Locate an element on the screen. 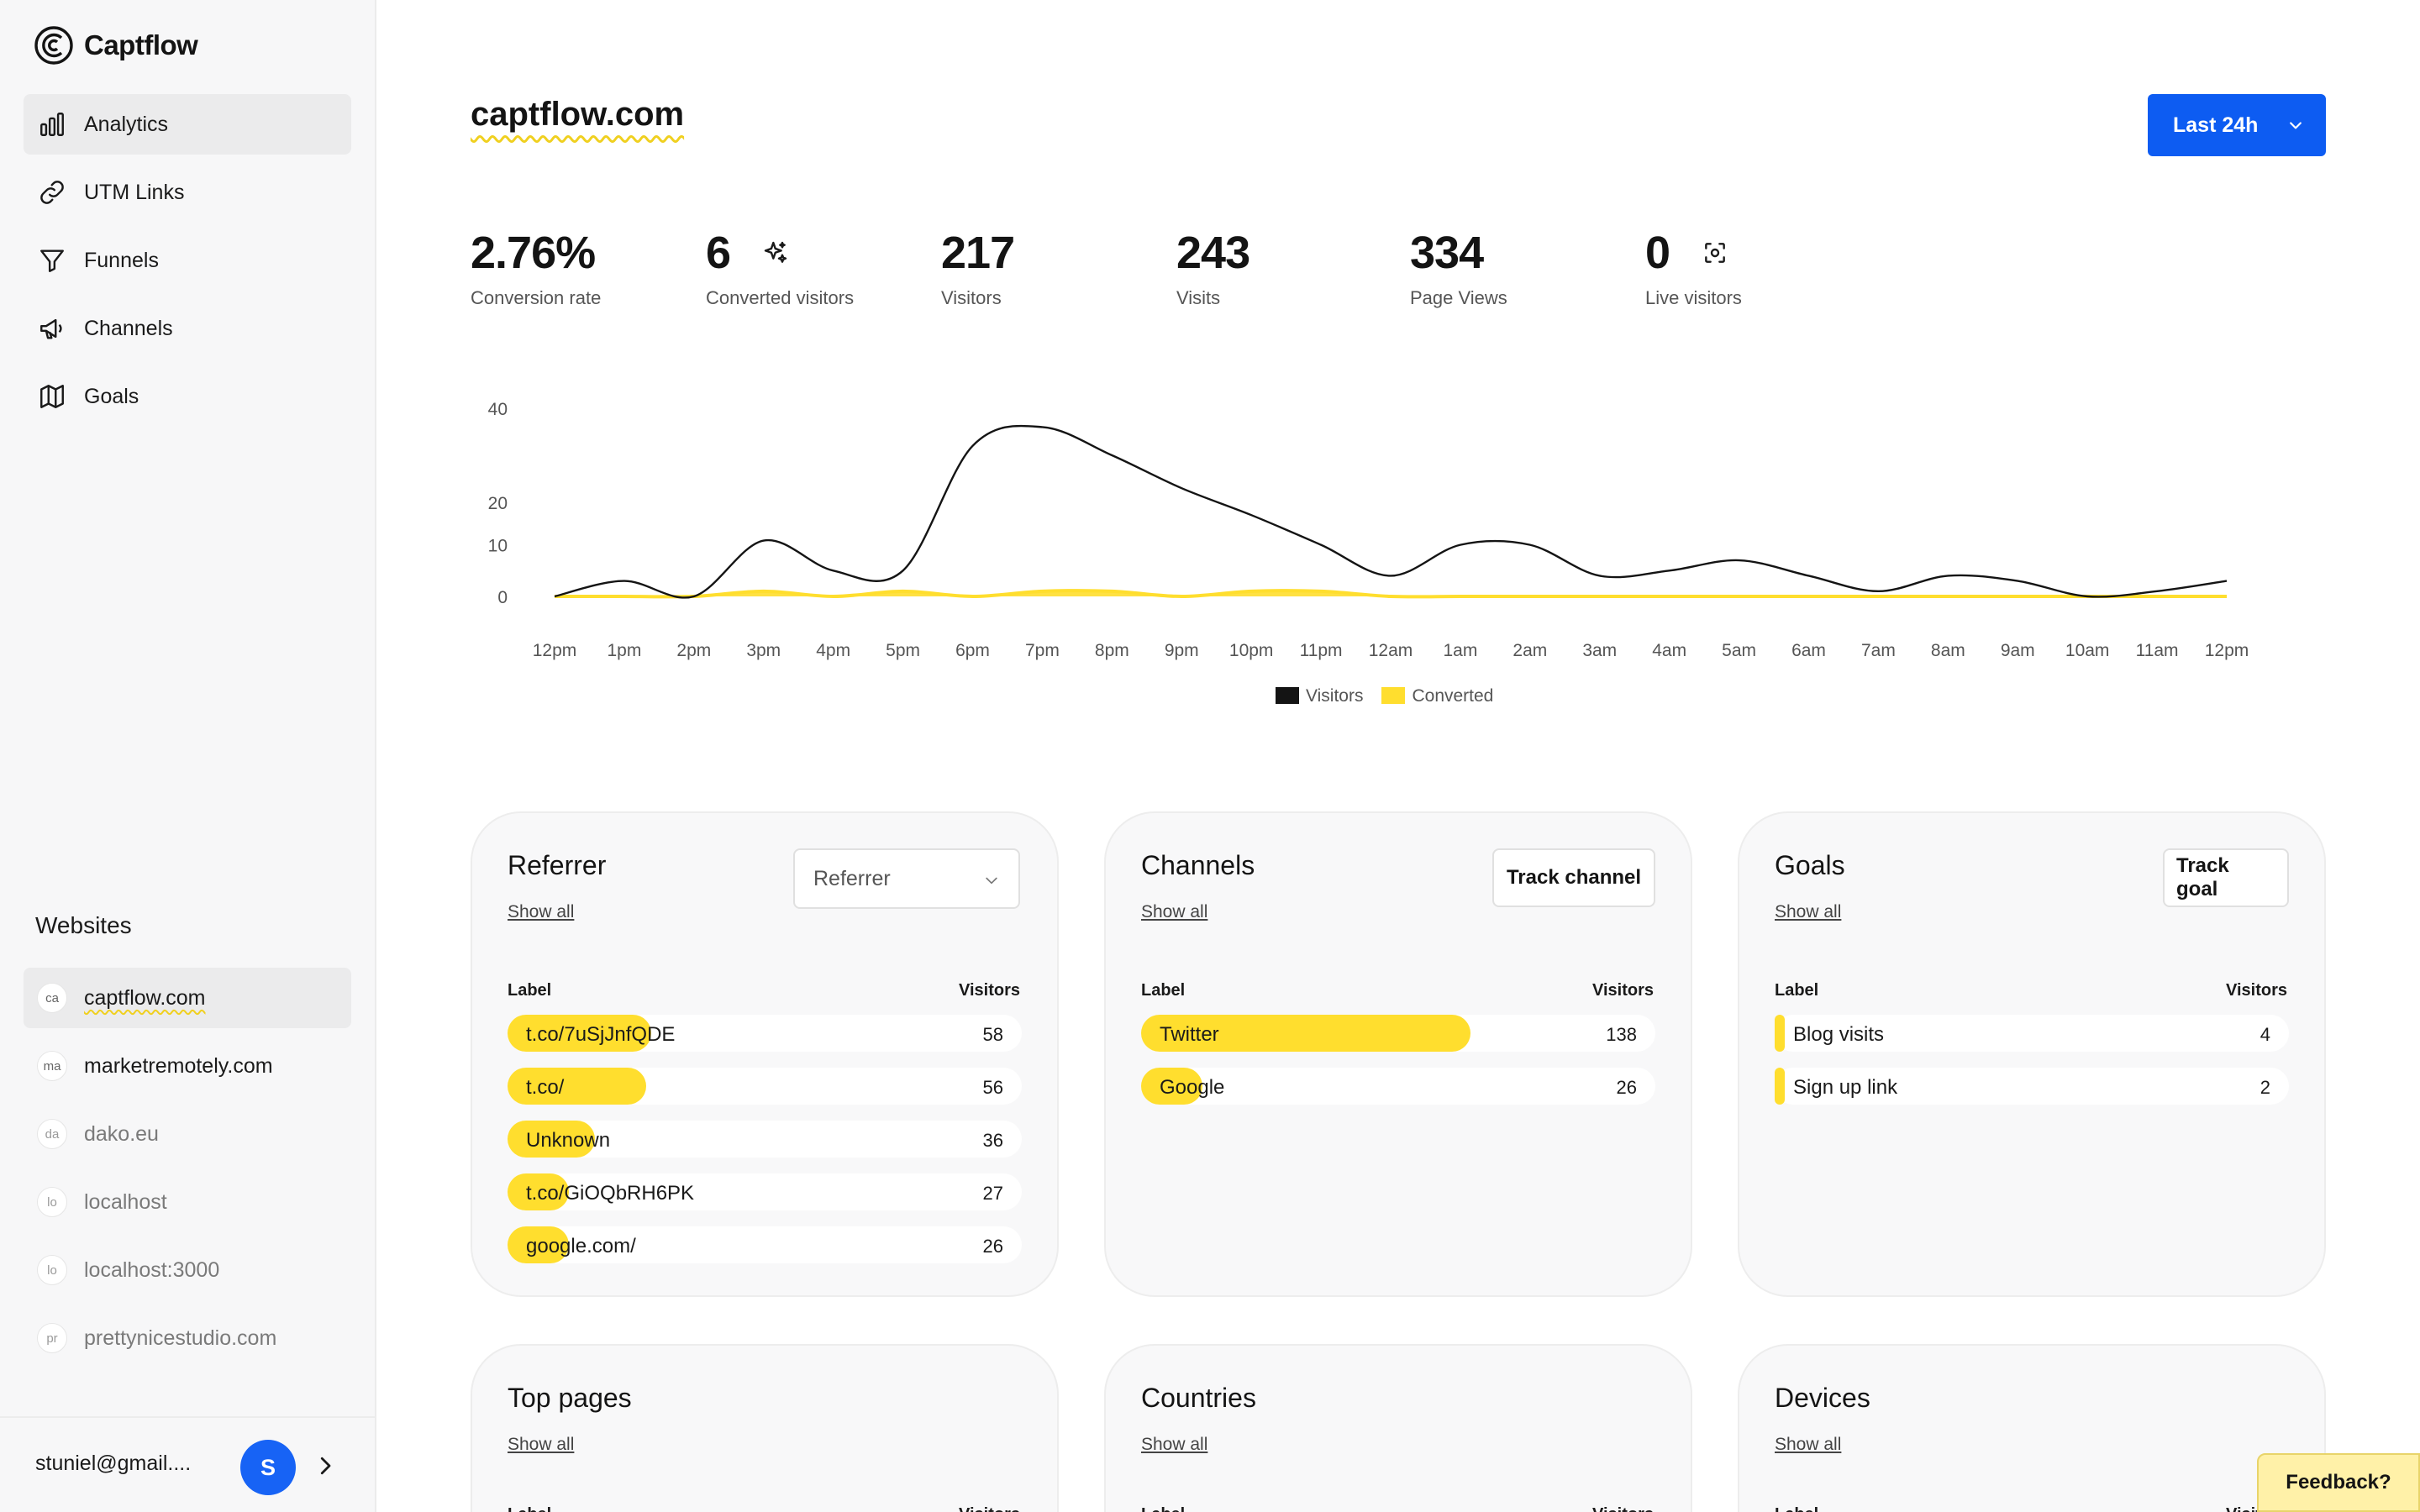  website-item: pr prettynicestudio.com is located at coordinates (187, 1338).